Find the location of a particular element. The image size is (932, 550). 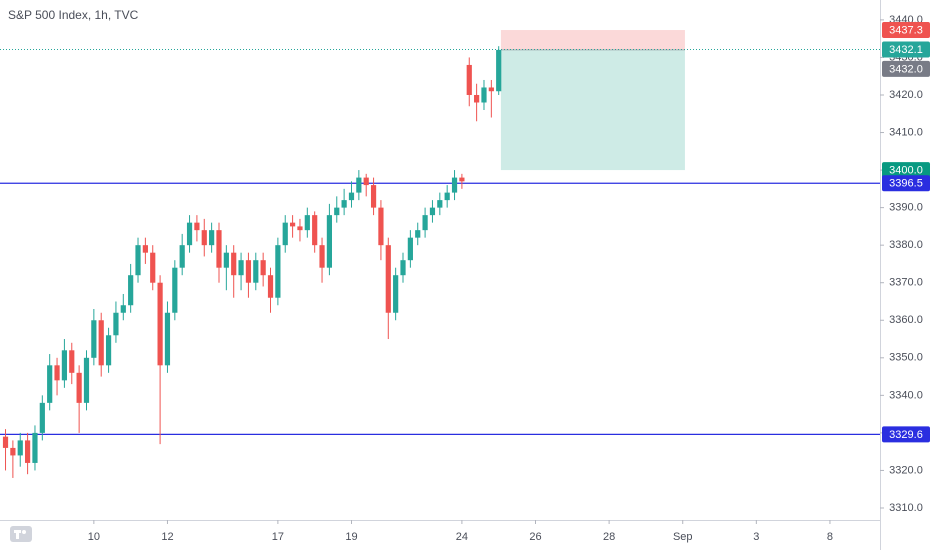

y-tick-label: 3340.0 is located at coordinates (906, 395).